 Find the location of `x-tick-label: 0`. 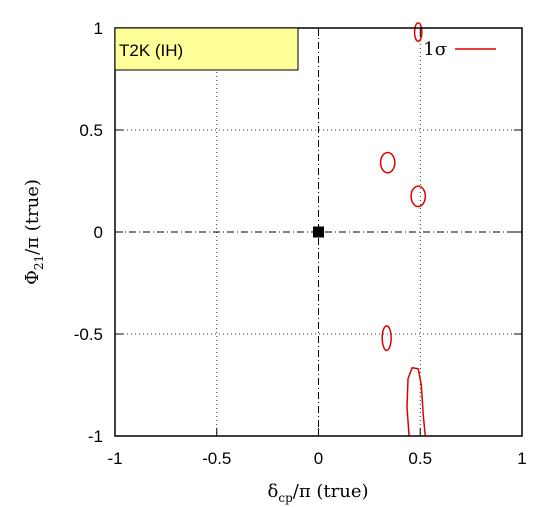

x-tick-label: 0 is located at coordinates (318, 458).